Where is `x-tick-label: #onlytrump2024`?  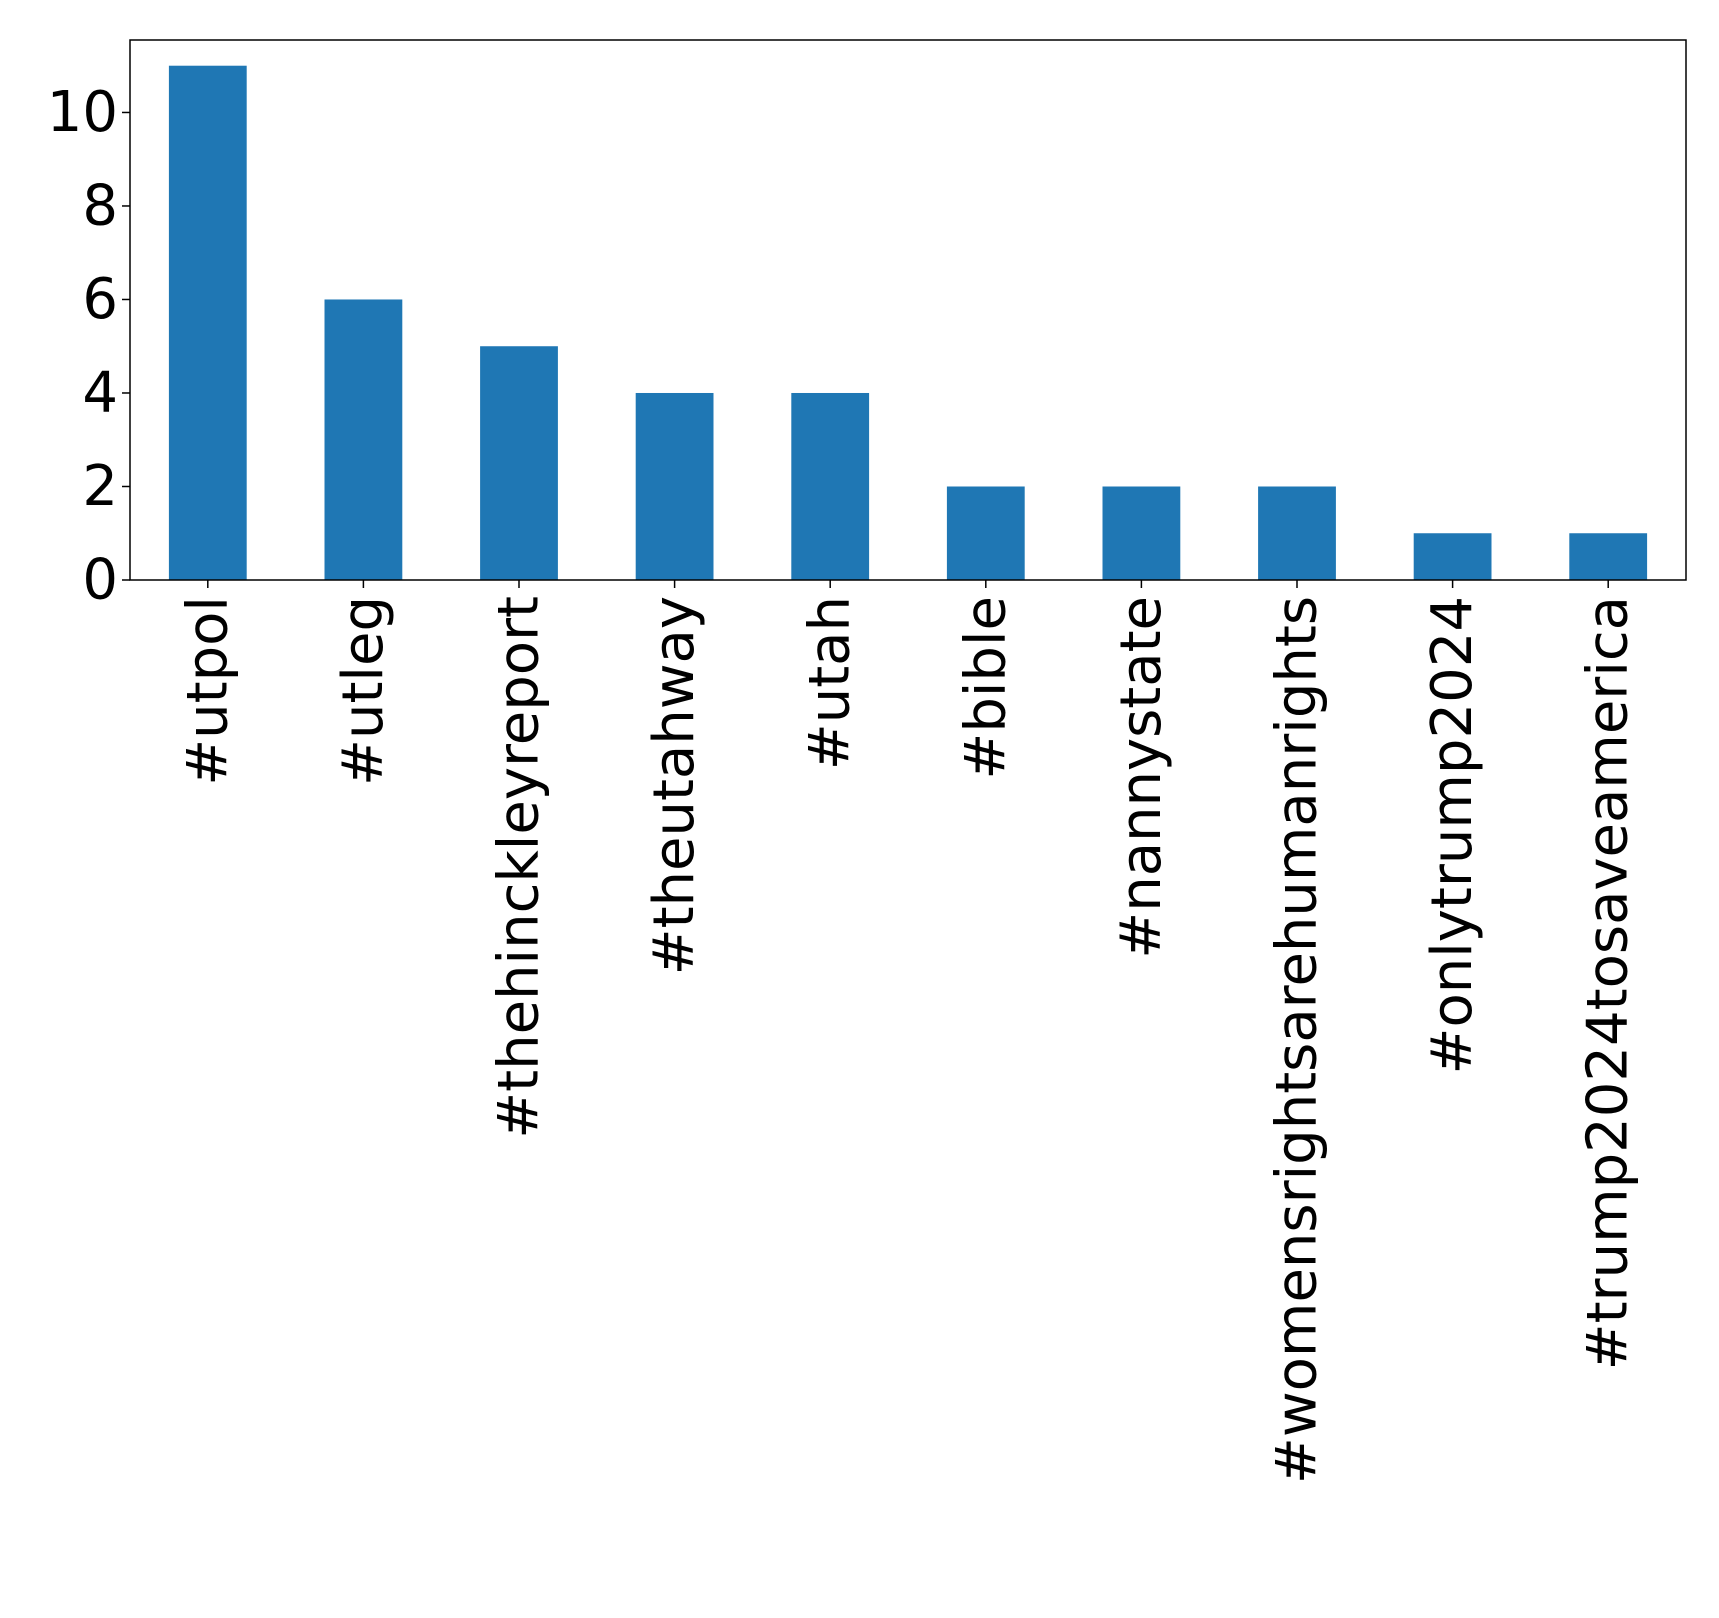
x-tick-label: #onlytrump2024 is located at coordinates (1452, 835).